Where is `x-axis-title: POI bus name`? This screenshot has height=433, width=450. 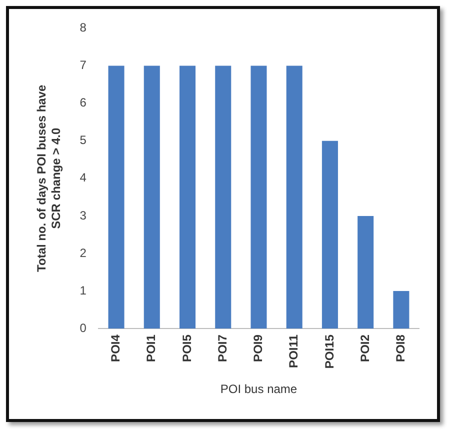 x-axis-title: POI bus name is located at coordinates (259, 389).